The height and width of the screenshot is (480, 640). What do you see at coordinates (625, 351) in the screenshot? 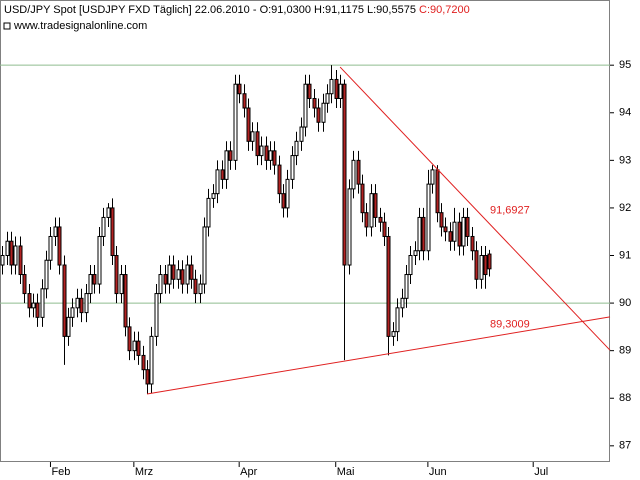
I see `y-tick-label: 89` at bounding box center [625, 351].